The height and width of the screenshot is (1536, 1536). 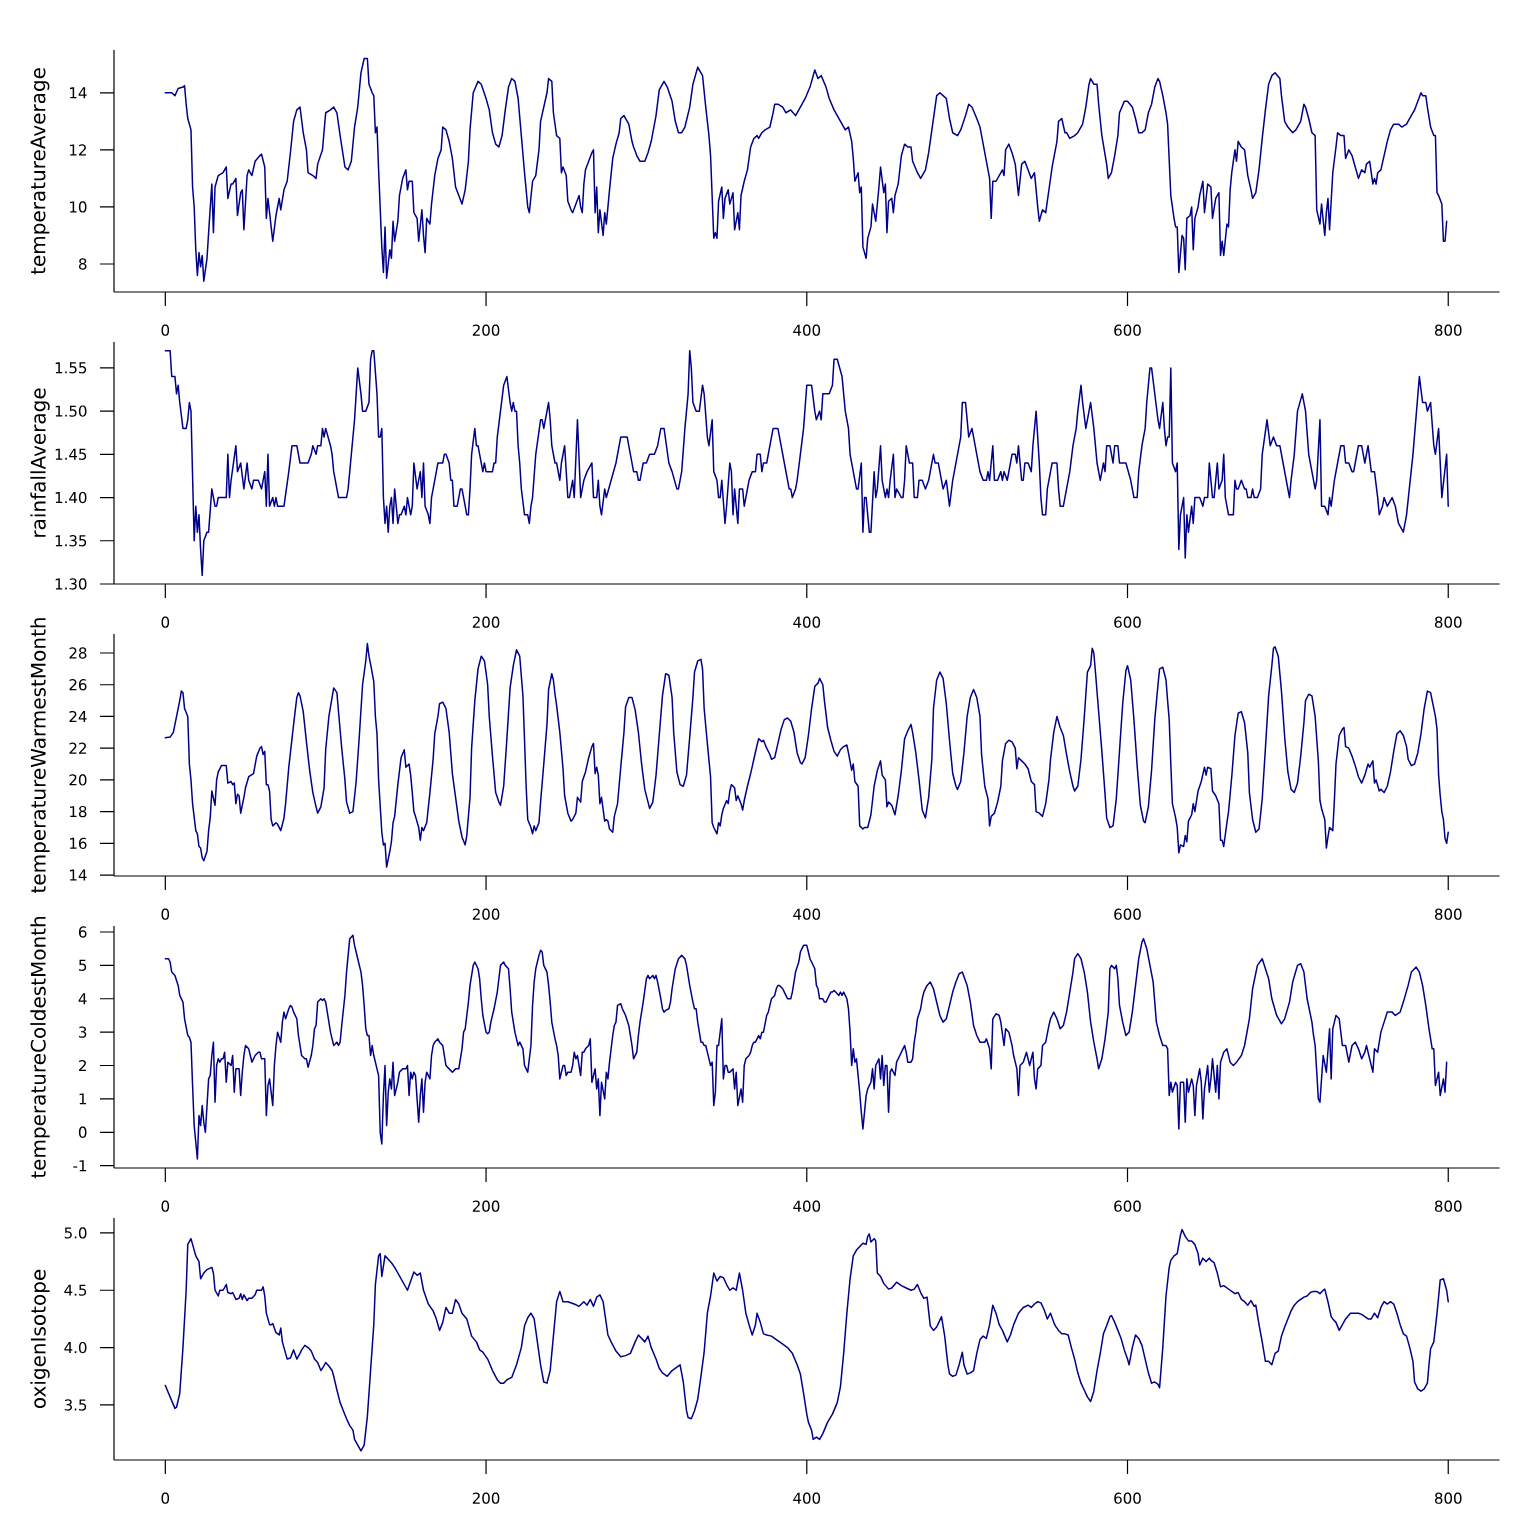 I want to click on y-tick-label: -1, so click(x=80, y=1166).